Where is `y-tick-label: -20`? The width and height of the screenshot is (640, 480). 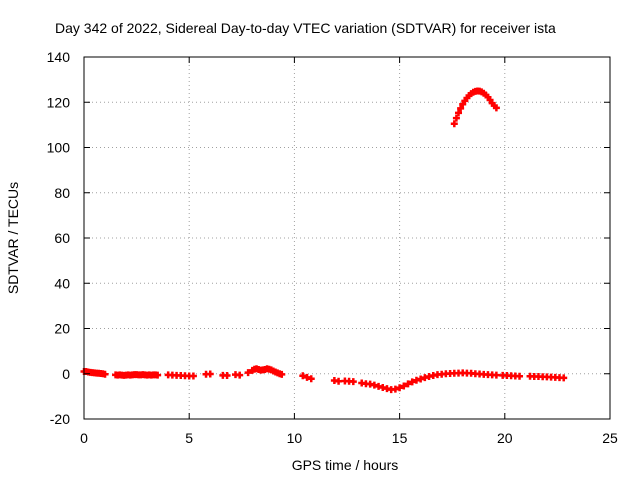
y-tick-label: -20 is located at coordinates (60, 419).